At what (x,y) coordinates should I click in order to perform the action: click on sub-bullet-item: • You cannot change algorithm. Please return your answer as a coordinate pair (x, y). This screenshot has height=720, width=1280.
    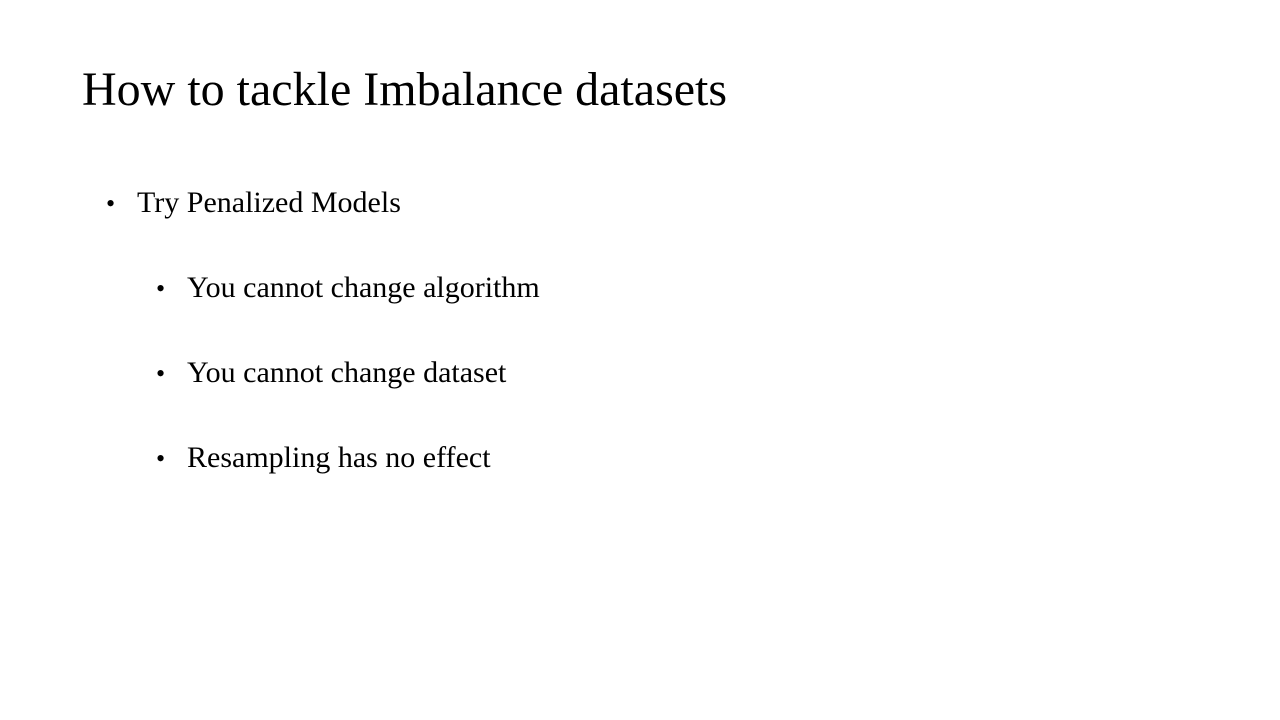
    Looking at the image, I should click on (348, 288).